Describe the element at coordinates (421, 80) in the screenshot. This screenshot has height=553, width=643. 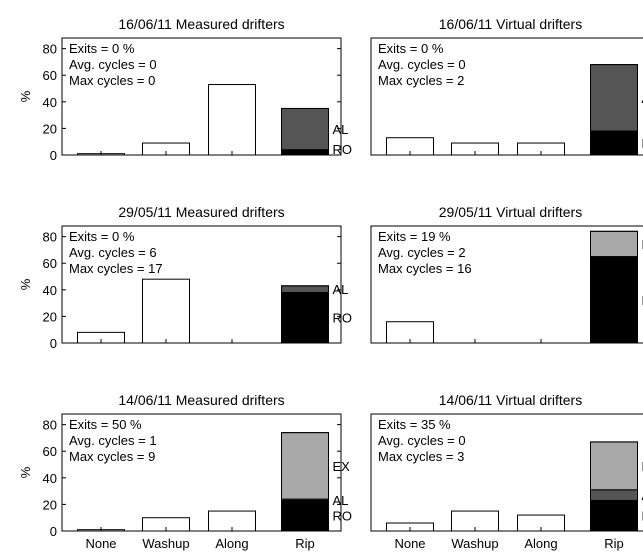
I see `stat-annotation: Max cycles = 2` at that location.